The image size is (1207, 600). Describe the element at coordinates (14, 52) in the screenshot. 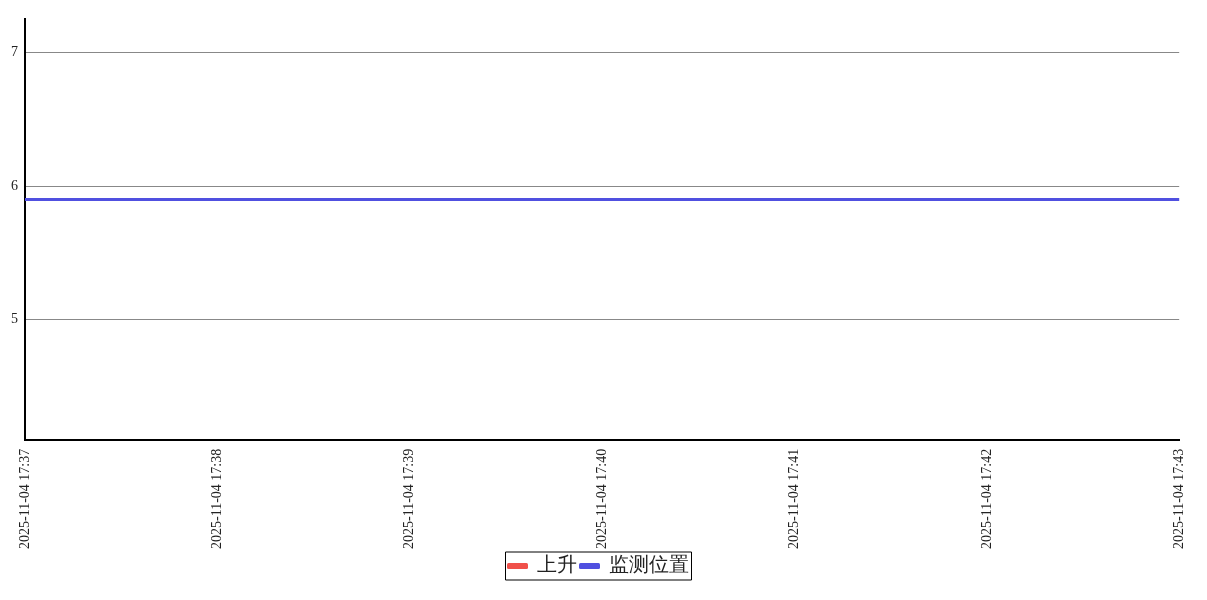

I see `y-tick-label: 7` at that location.